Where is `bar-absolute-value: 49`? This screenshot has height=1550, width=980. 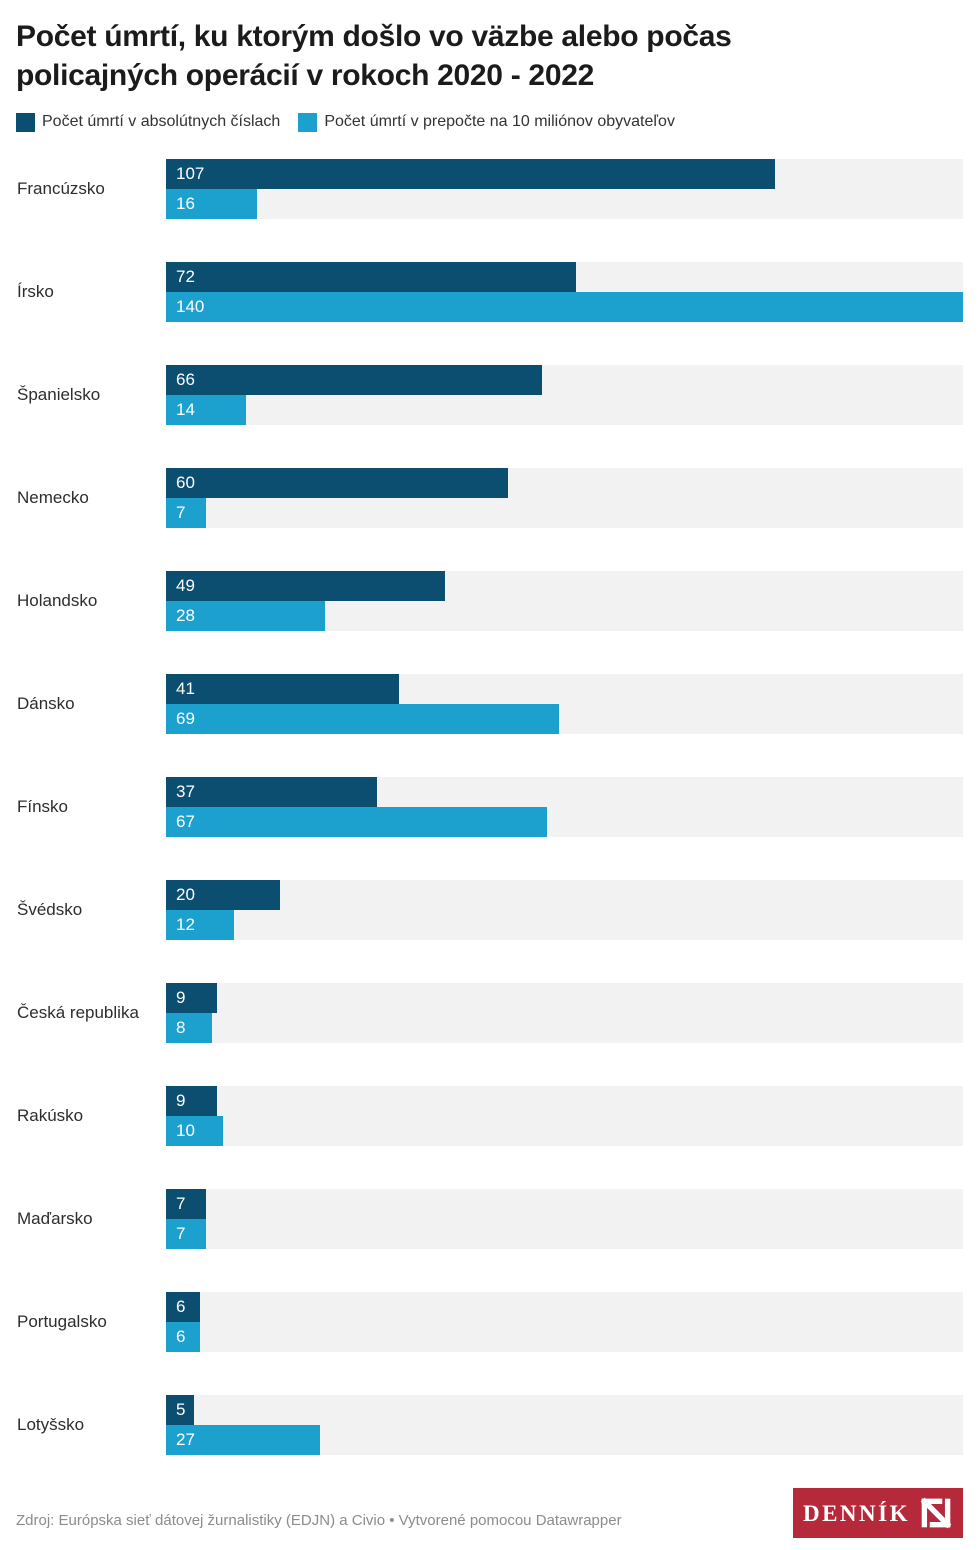 bar-absolute-value: 49 is located at coordinates (185, 585).